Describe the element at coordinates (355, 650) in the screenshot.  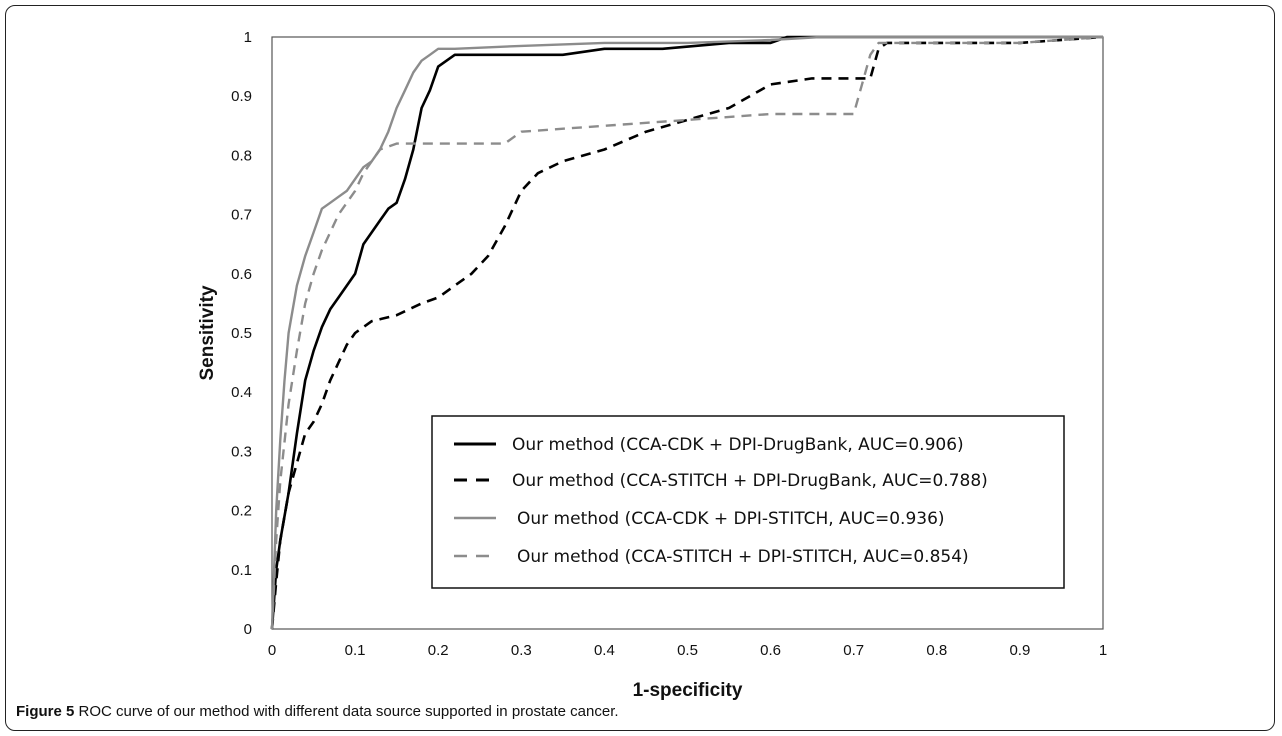
I see `x-tick-label: 0.1` at that location.